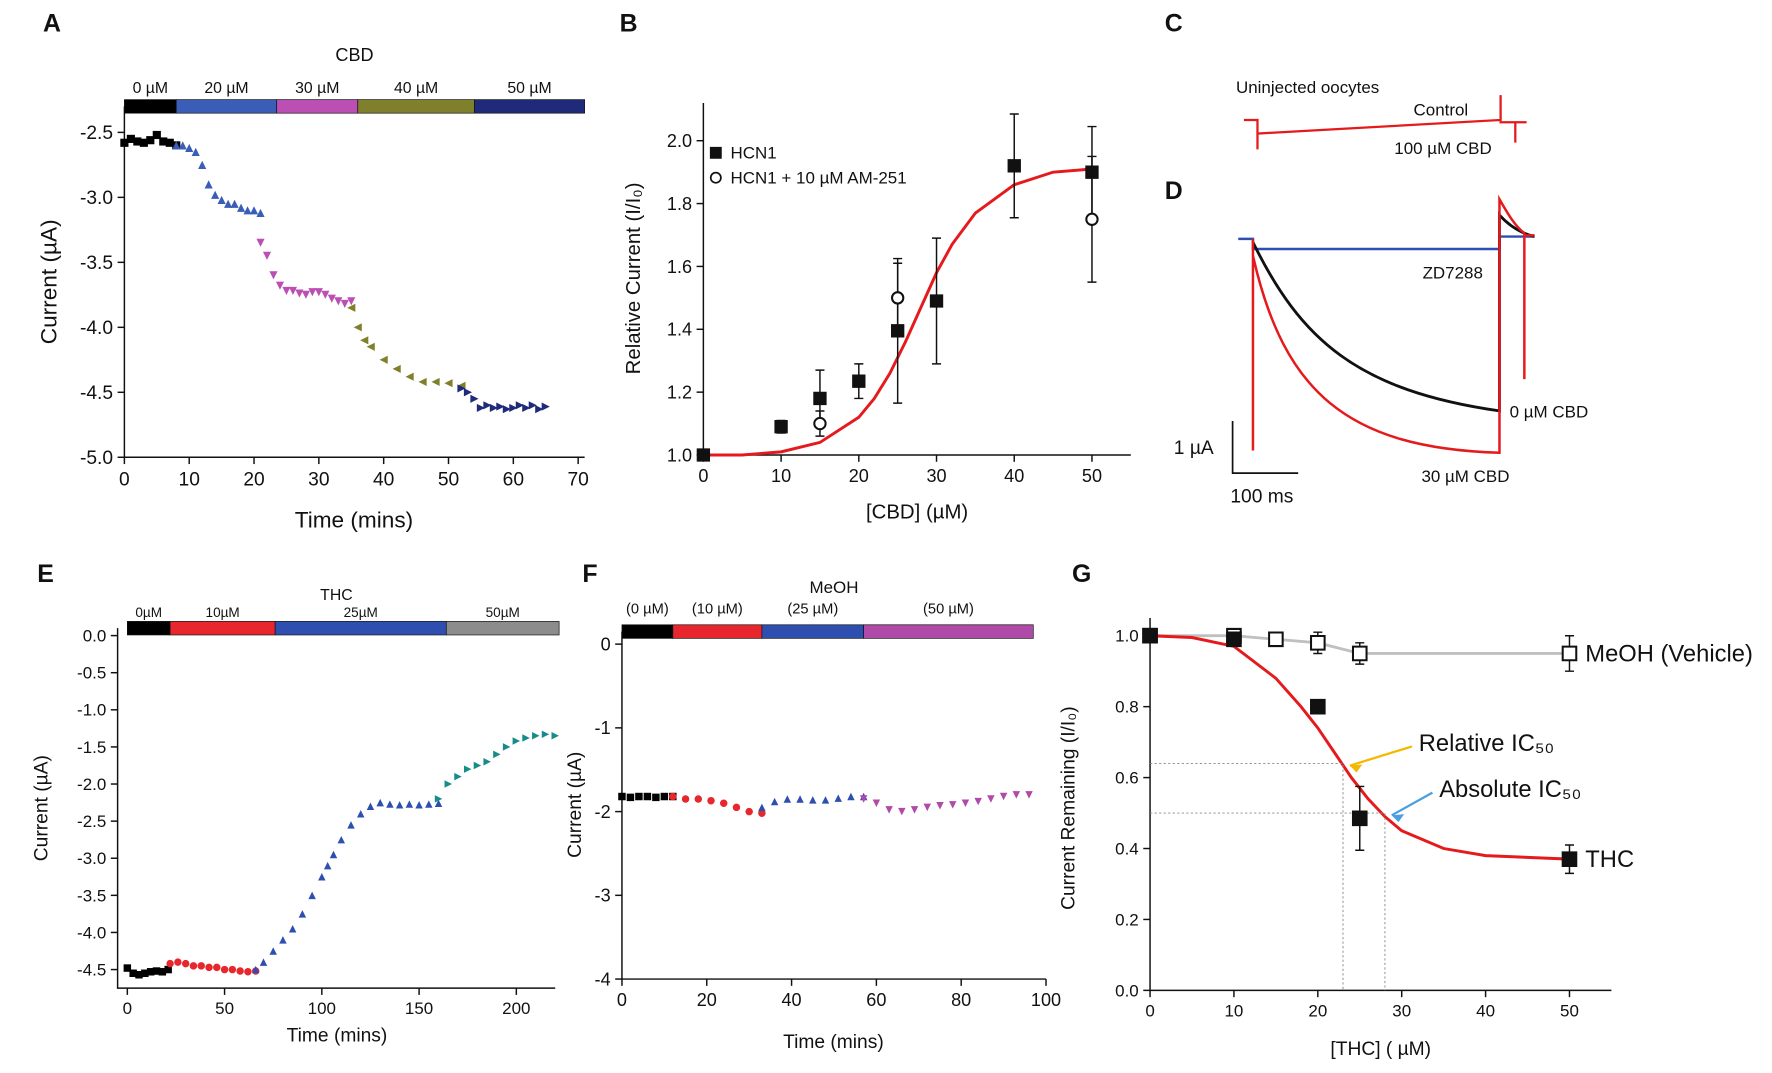 This screenshot has height=1073, width=1772. Describe the element at coordinates (513, 480) in the screenshot. I see `x-tick-label: 60` at that location.